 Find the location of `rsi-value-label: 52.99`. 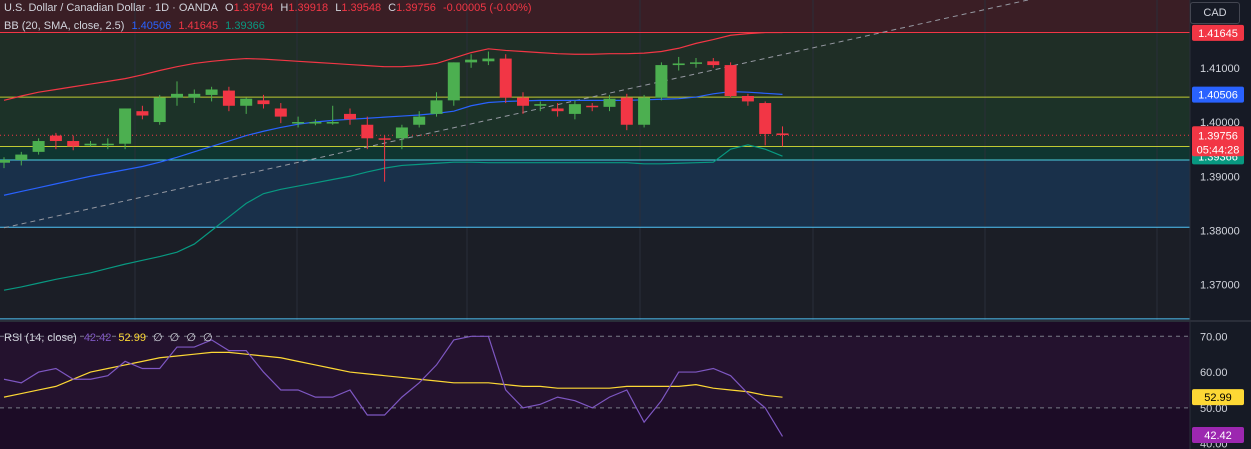

rsi-value-label: 52.99 is located at coordinates (1218, 398).